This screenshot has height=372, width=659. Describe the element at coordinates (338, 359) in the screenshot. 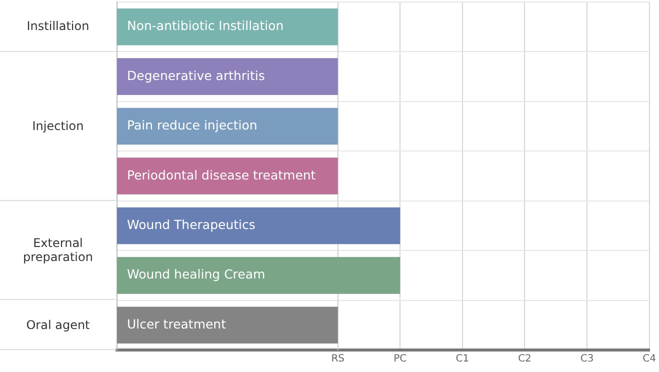

I see `text: RS` at that location.